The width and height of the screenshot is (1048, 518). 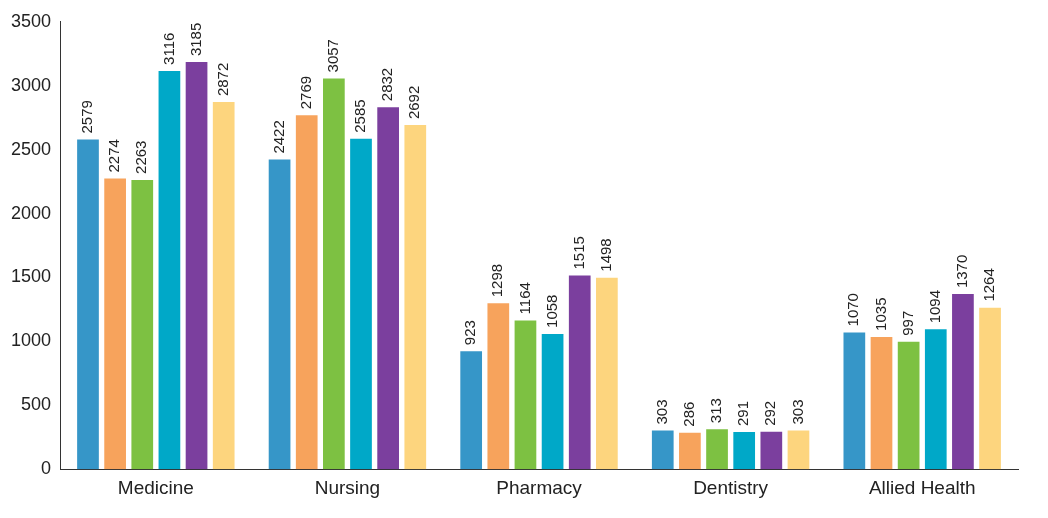 I want to click on data-label: 2263, so click(x=141, y=157).